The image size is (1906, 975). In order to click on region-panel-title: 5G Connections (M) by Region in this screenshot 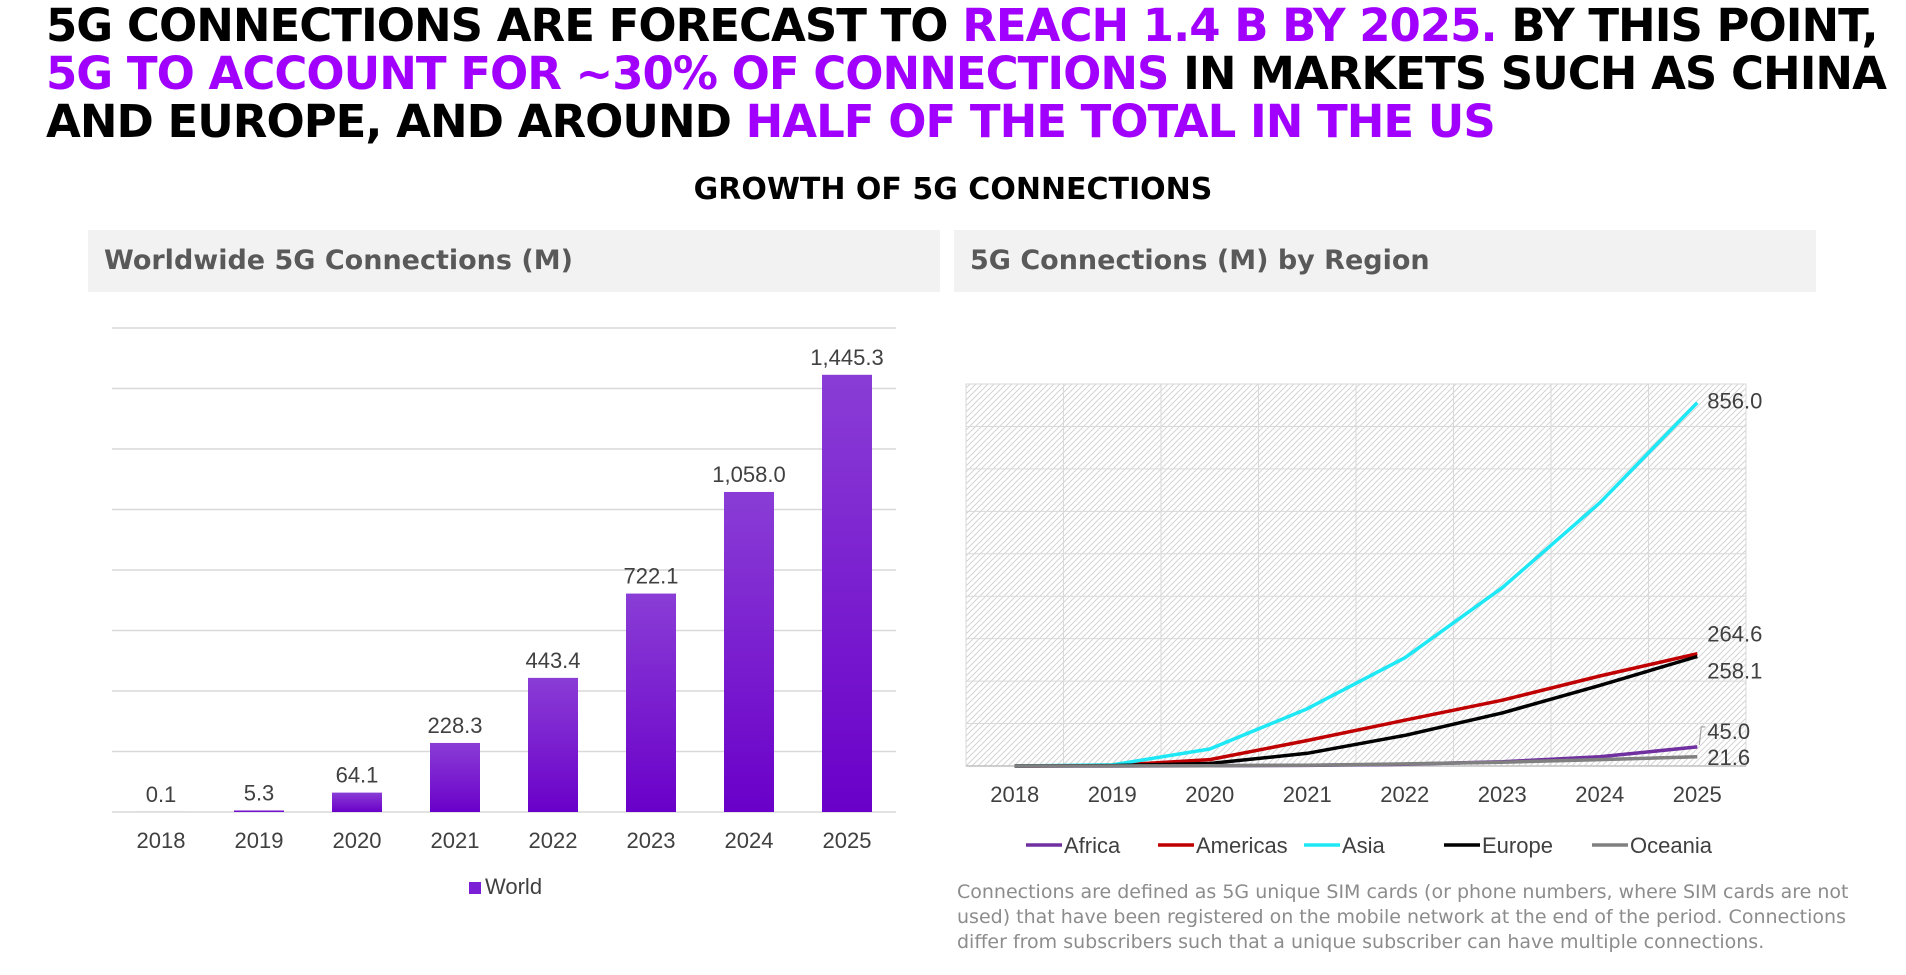, I will do `click(1200, 260)`.